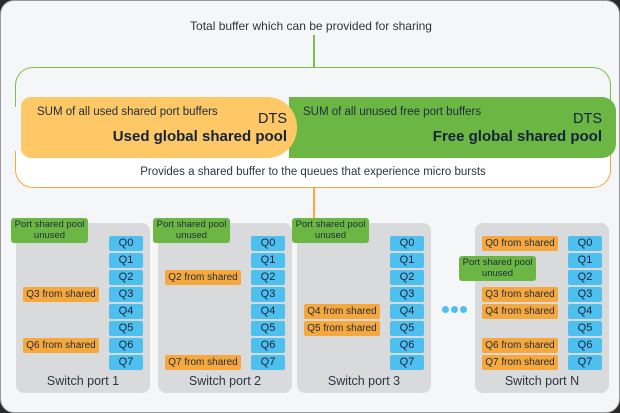  I want to click on switch-port-label: Switch port 3, so click(364, 381).